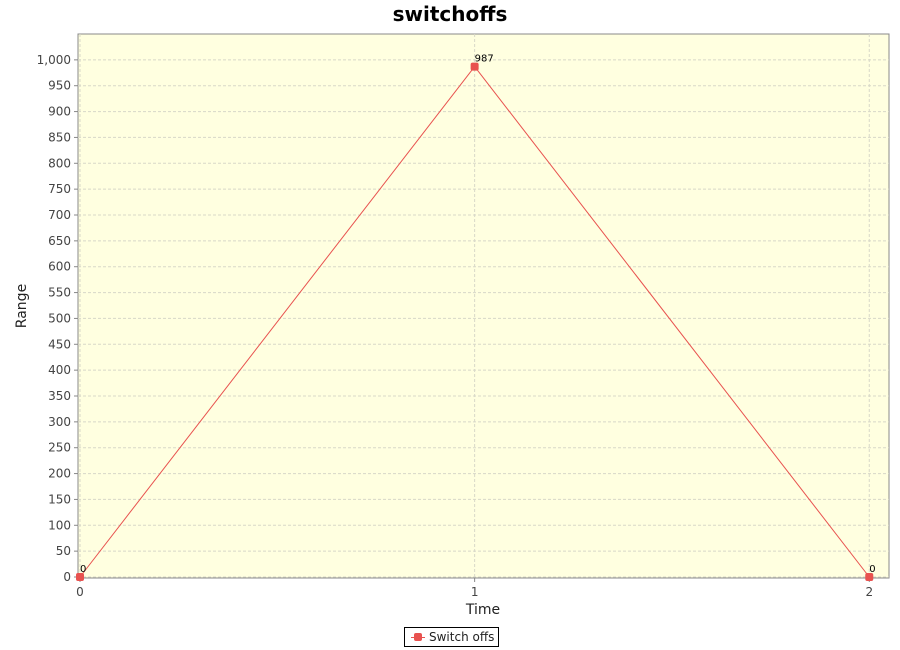 The height and width of the screenshot is (650, 900). I want to click on y-tick-label: 0, so click(67, 577).